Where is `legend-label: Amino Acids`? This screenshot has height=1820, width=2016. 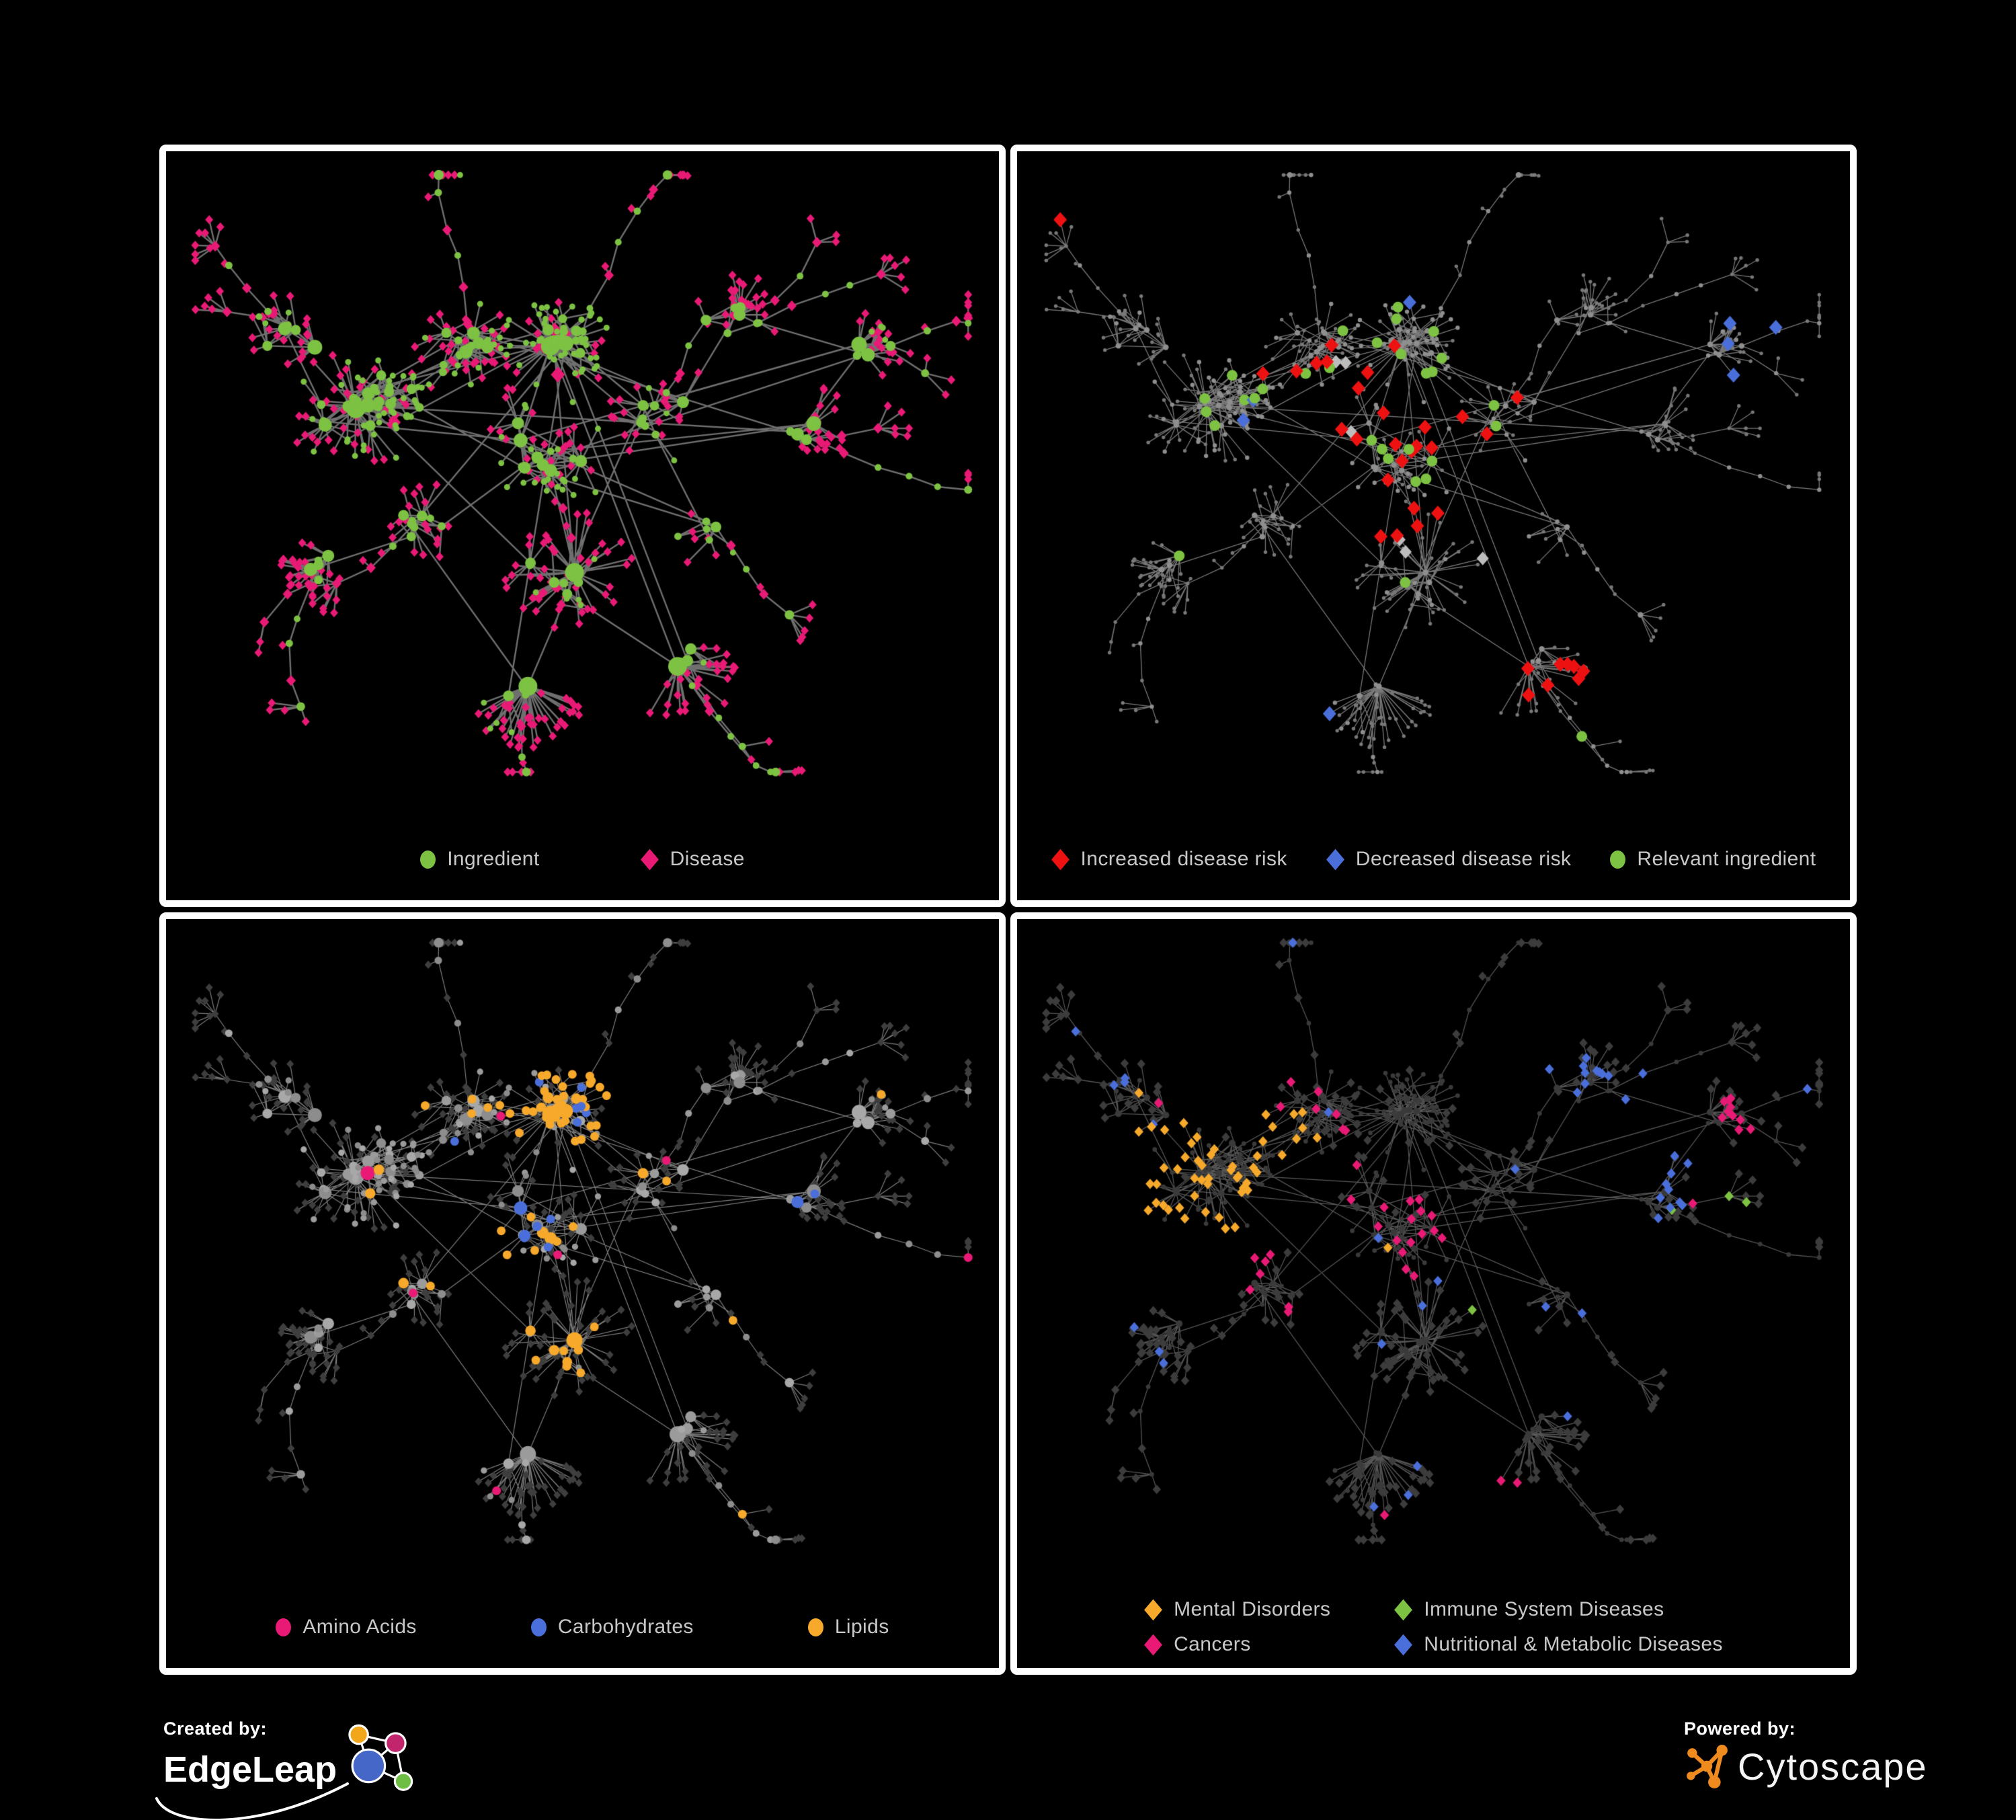
legend-label: Amino Acids is located at coordinates (360, 1627).